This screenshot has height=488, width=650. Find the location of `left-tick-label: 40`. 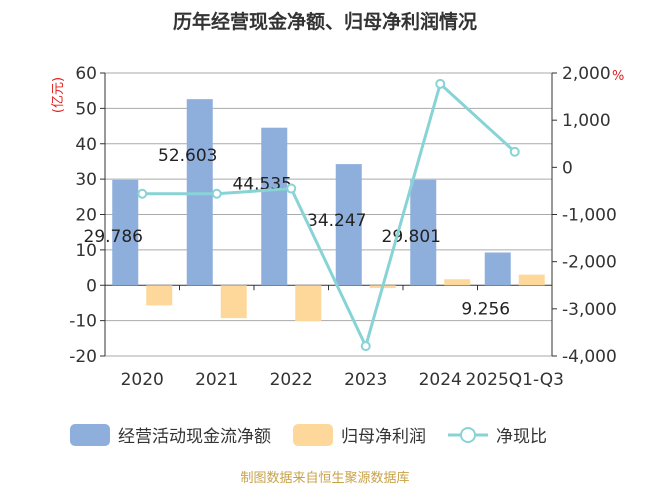

left-tick-label: 40 is located at coordinates (86, 145).